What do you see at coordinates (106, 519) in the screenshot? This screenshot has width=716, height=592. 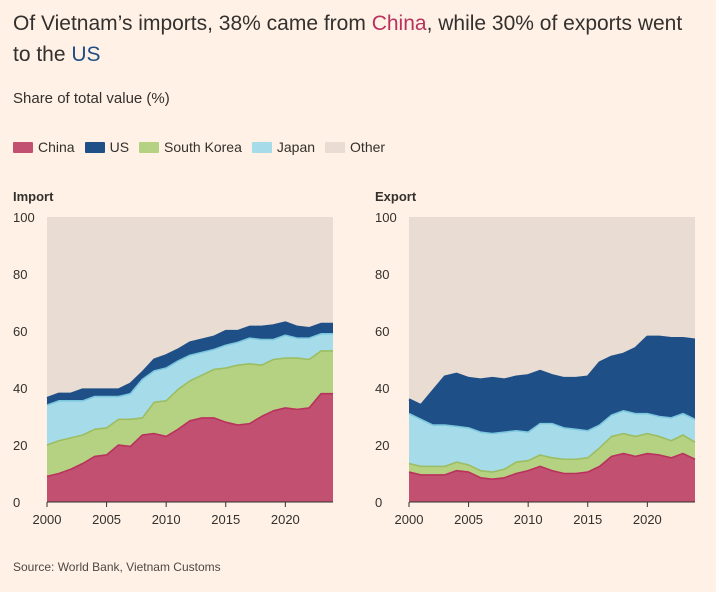 I see `x-tick-label-import-2005: 2005` at bounding box center [106, 519].